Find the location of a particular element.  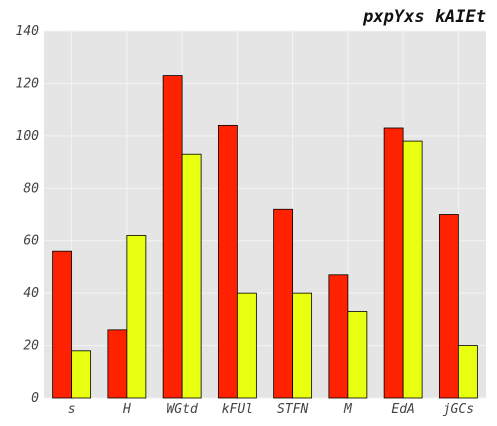

bar-series-1-jGCs is located at coordinates (448, 306).